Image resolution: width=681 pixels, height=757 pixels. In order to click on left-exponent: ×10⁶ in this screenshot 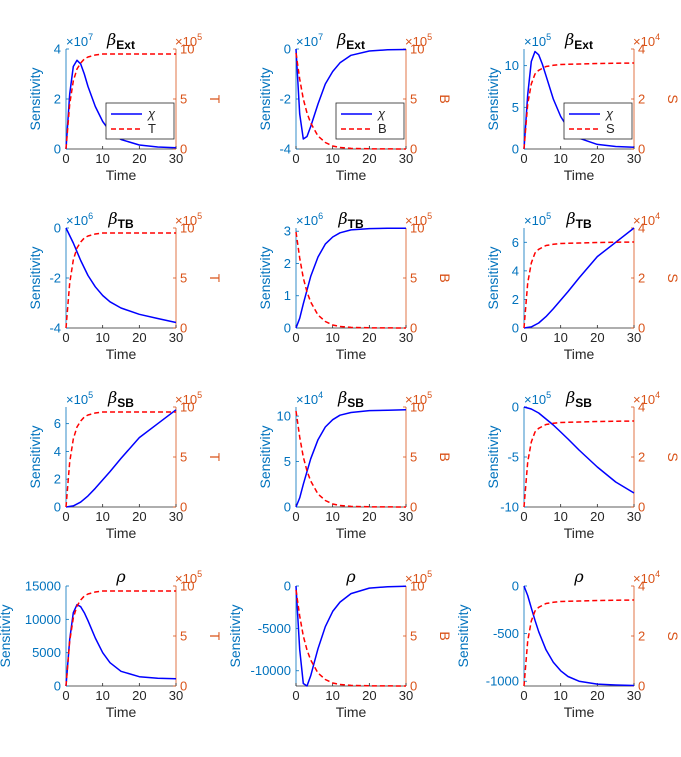, I will do `click(79, 219)`.